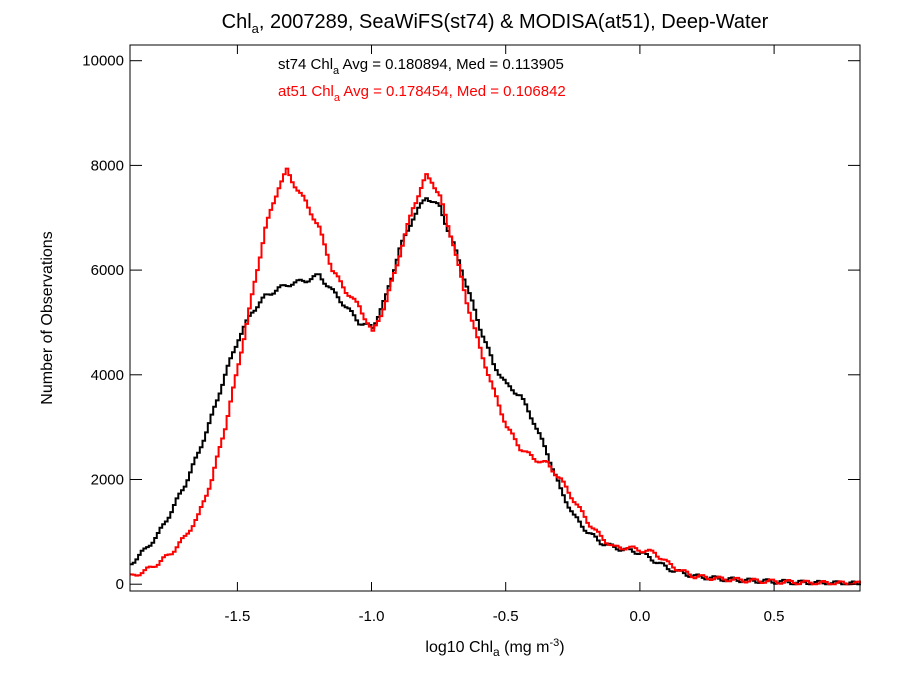 Image resolution: width=900 pixels, height=675 pixels. What do you see at coordinates (372, 616) in the screenshot?
I see `x-tick-label: -1.0` at bounding box center [372, 616].